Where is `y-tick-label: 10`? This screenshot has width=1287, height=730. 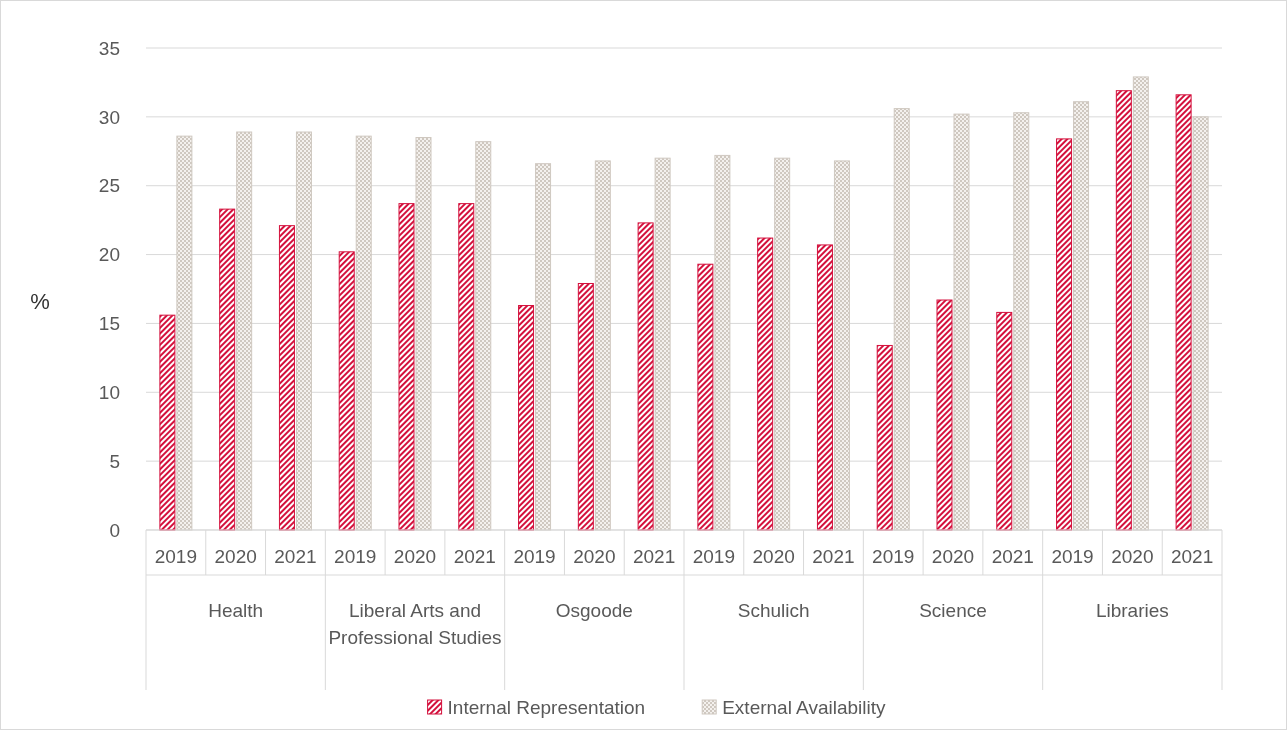 y-tick-label: 10 is located at coordinates (109, 392).